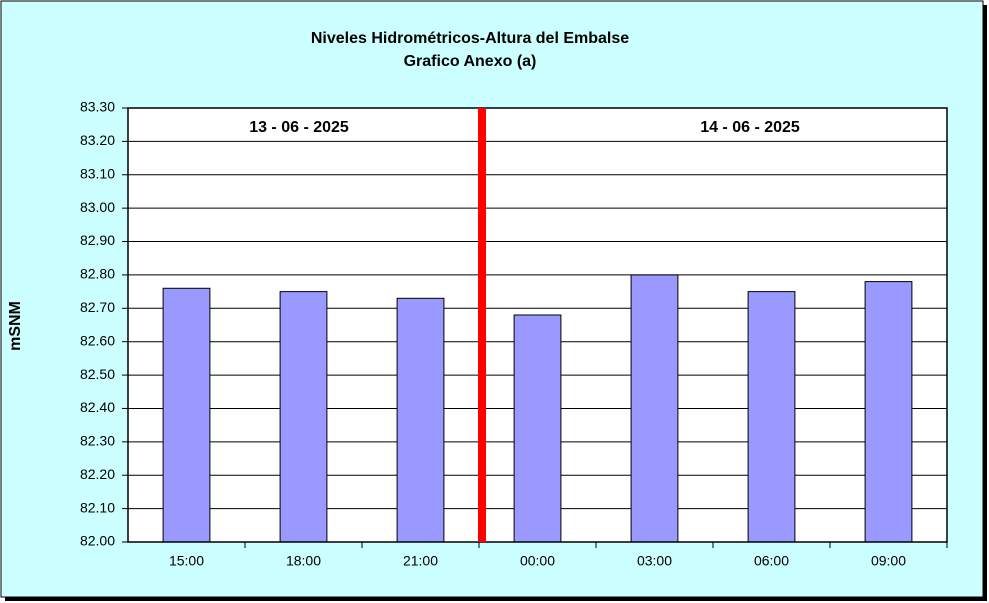 The image size is (989, 603). Describe the element at coordinates (303, 561) in the screenshot. I see `x-tick-label: 18:00` at that location.